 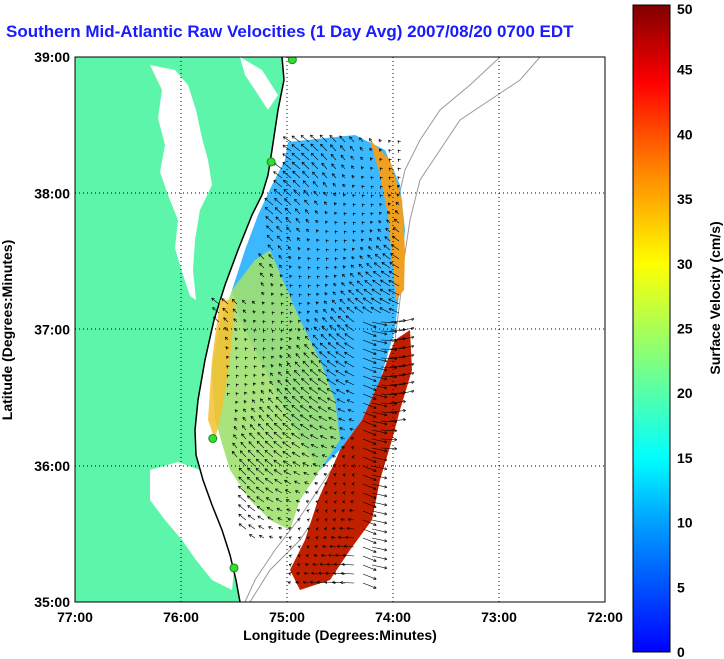 I want to click on pamlico-sound, so click(x=192, y=526).